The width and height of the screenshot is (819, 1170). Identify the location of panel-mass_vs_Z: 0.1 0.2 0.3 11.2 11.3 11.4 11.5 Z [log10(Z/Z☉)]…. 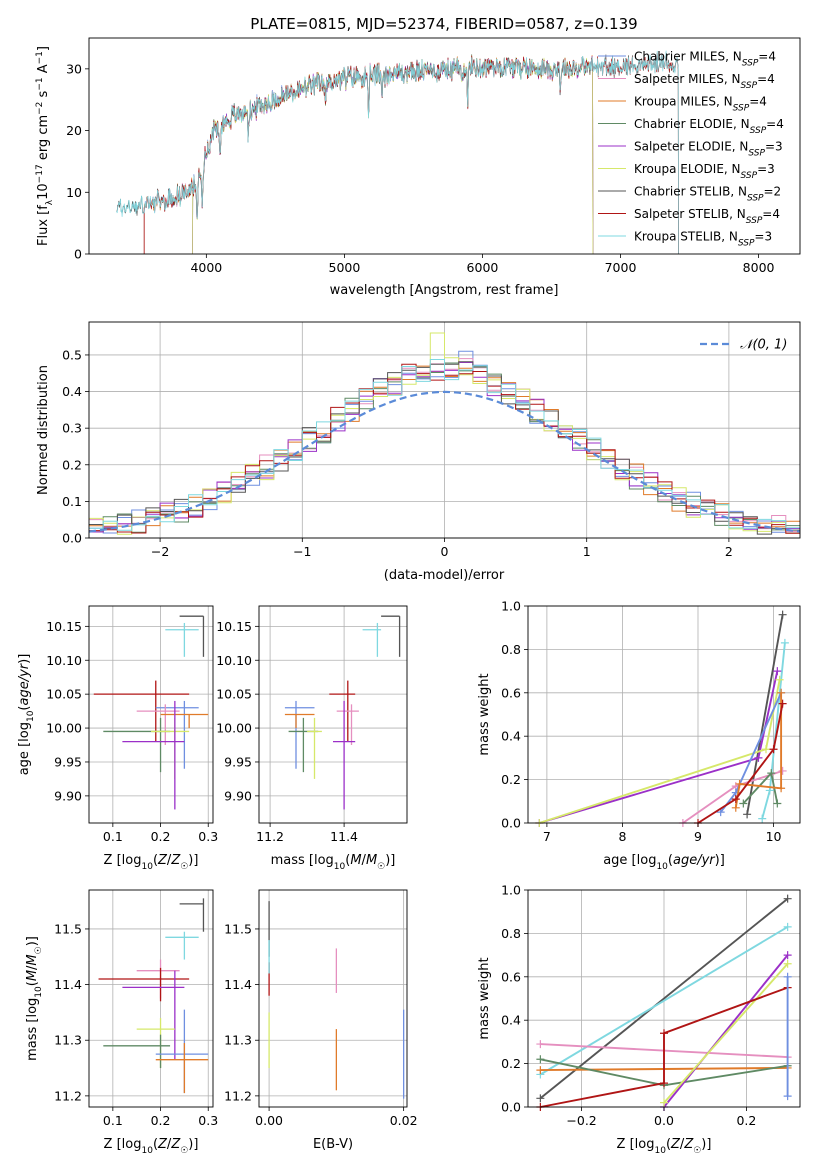
(121, 1022).